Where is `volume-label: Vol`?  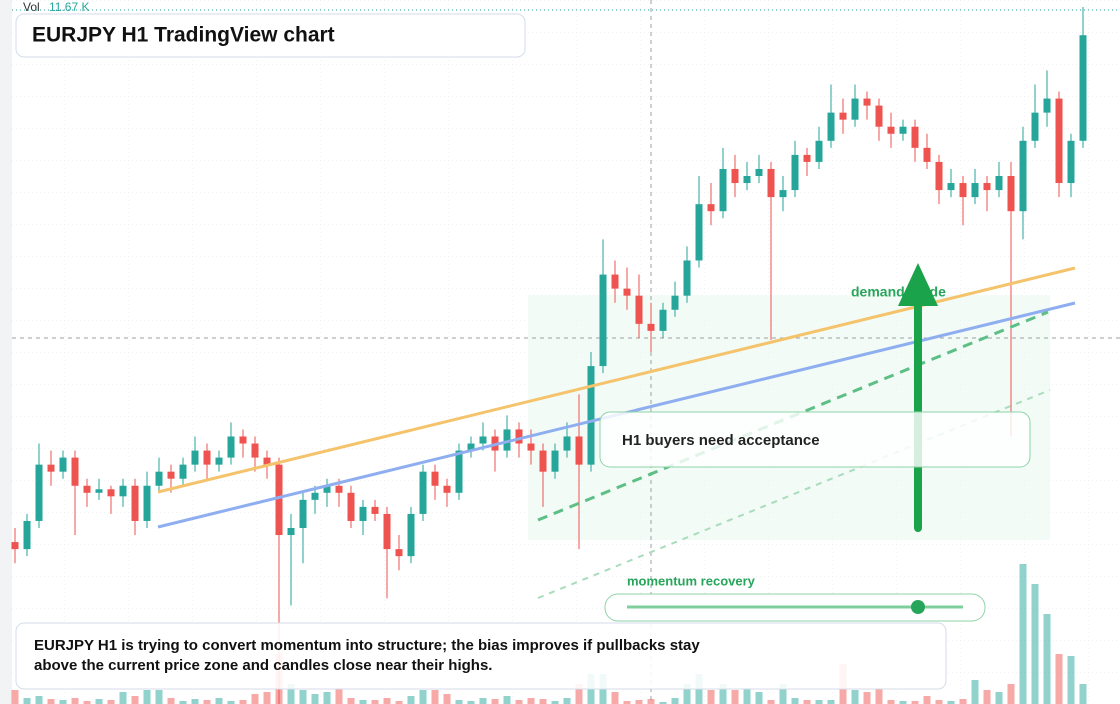
volume-label: Vol is located at coordinates (31, 7).